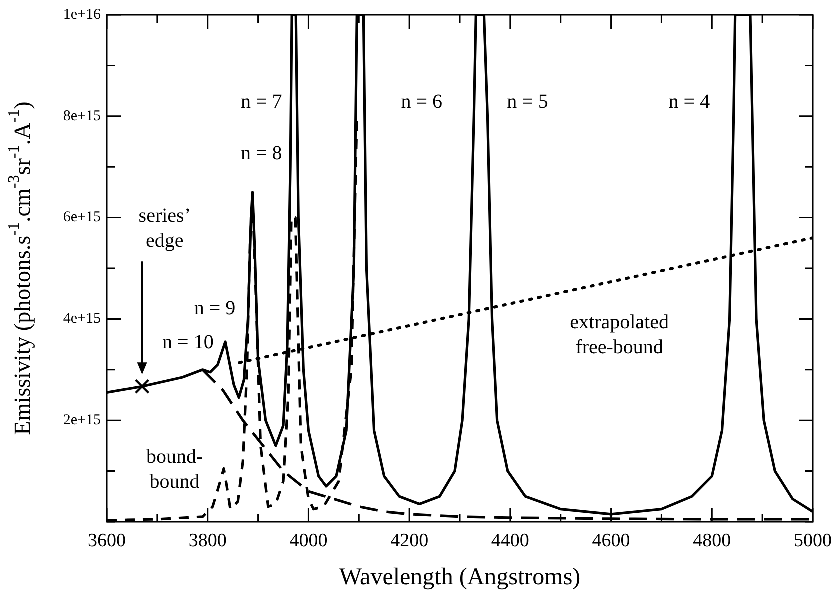 The width and height of the screenshot is (840, 601). Describe the element at coordinates (82, 420) in the screenshot. I see `y-tick-label: 2e+15` at that location.